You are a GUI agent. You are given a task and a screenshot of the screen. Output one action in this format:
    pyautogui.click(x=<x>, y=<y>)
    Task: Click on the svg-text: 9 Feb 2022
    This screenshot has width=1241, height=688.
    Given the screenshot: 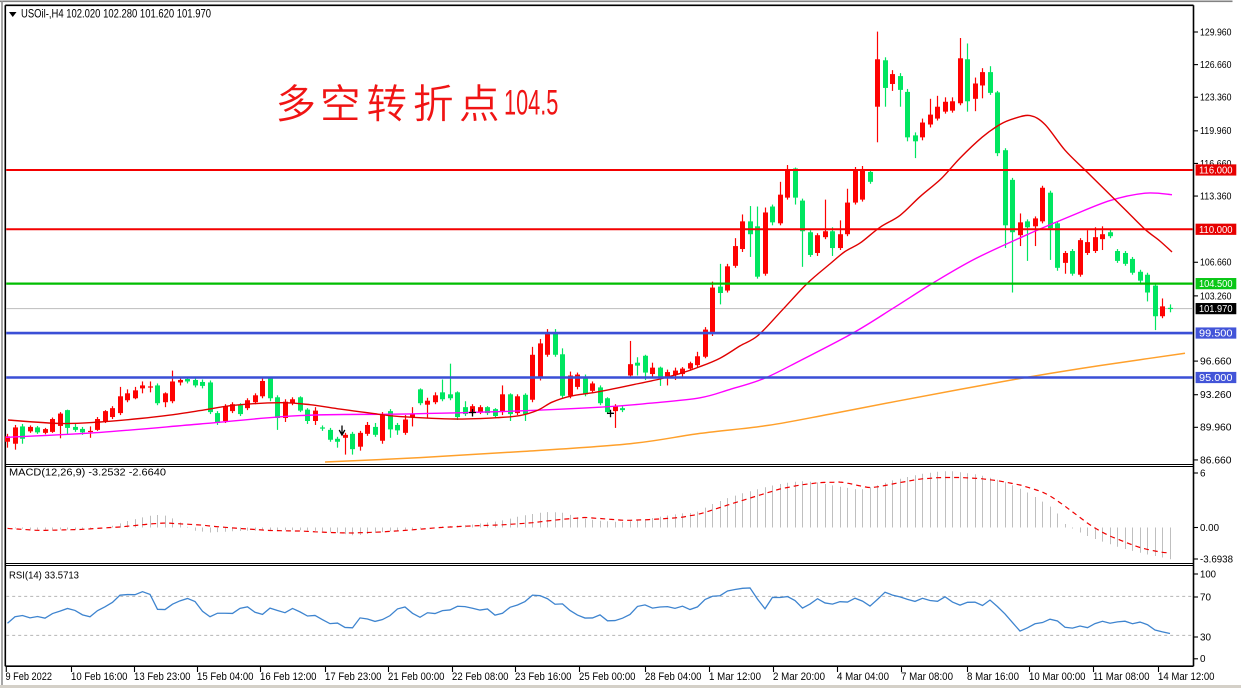 What is the action you would take?
    pyautogui.click(x=29, y=677)
    